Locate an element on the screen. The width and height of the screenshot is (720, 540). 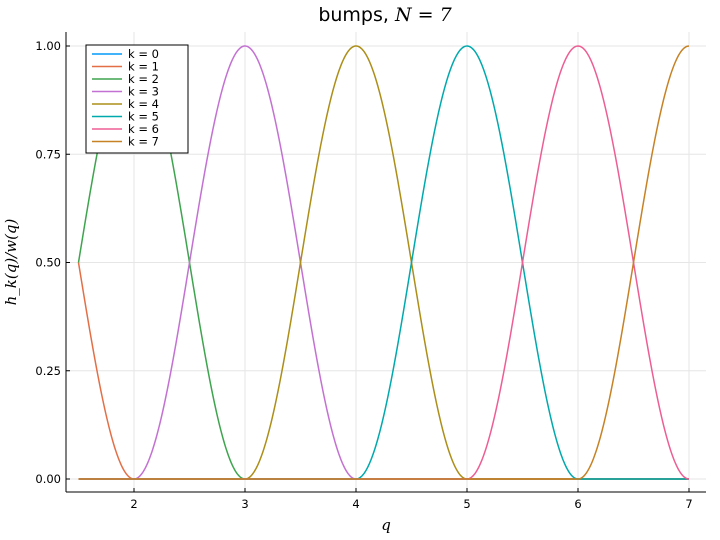
legend-label: k = 3 is located at coordinates (143, 92).